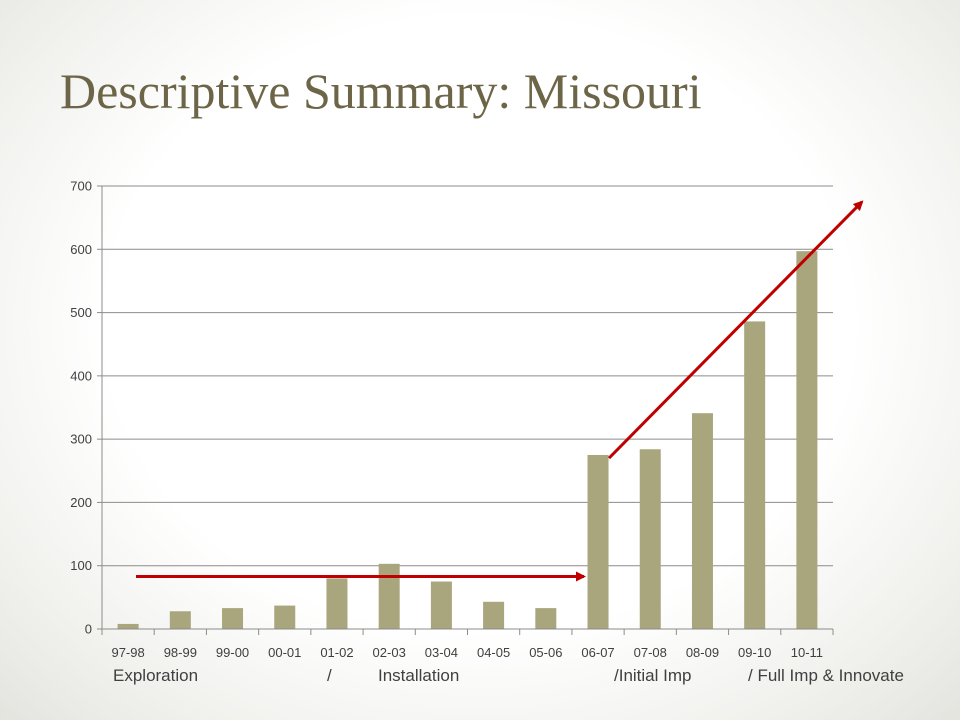 The width and height of the screenshot is (960, 720). What do you see at coordinates (232, 652) in the screenshot?
I see `x-tick-label: 99-00` at bounding box center [232, 652].